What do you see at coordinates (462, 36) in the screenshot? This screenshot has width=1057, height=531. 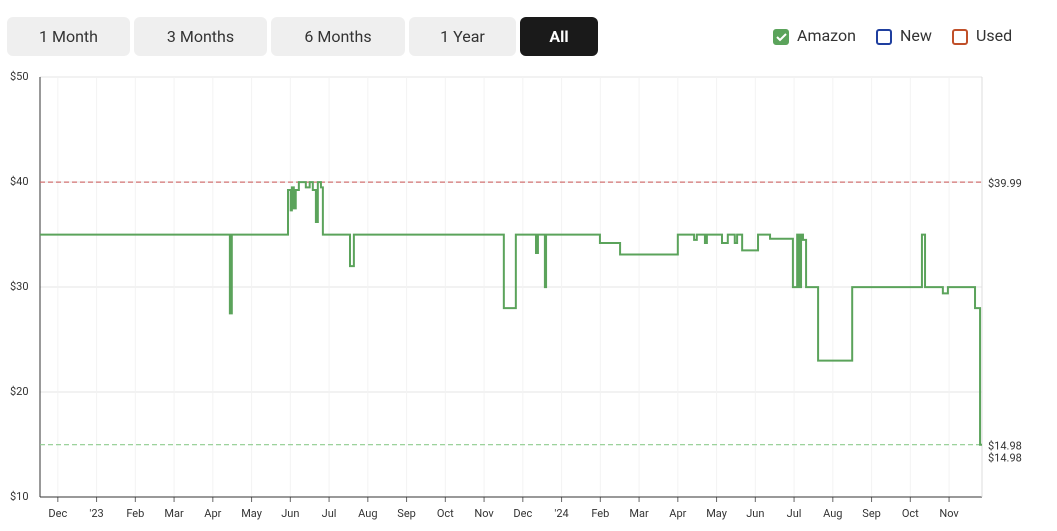 I see `range-button: 1 Year` at bounding box center [462, 36].